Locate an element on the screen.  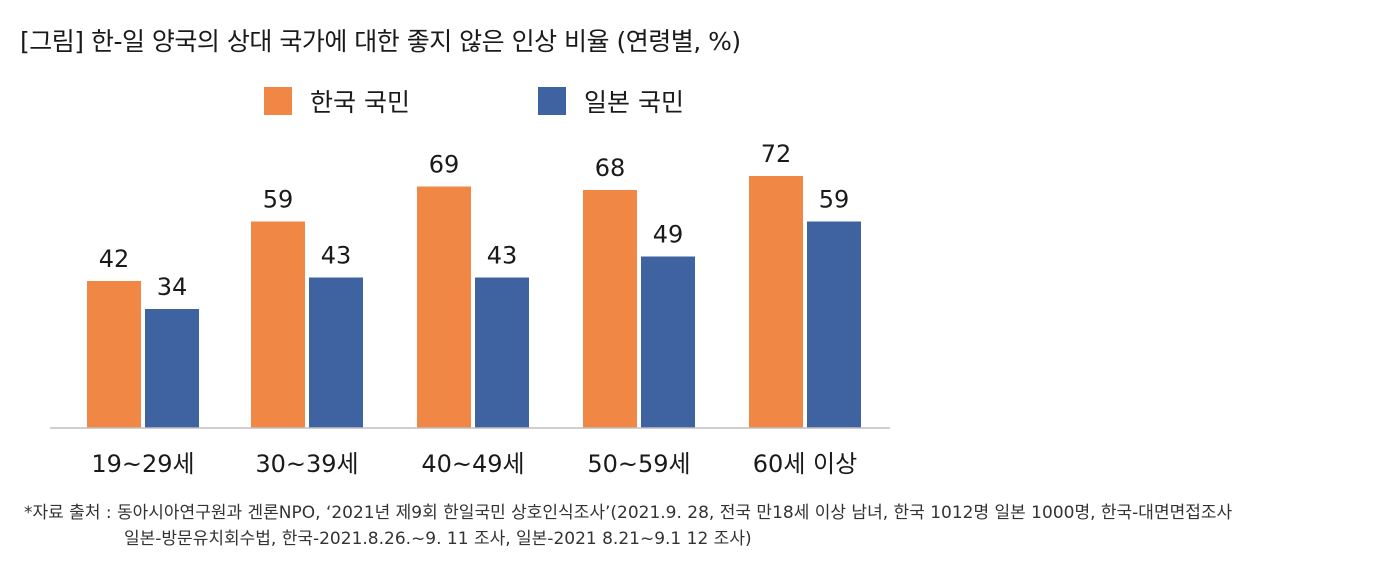
data-label-korea-1: 59 is located at coordinates (278, 200).